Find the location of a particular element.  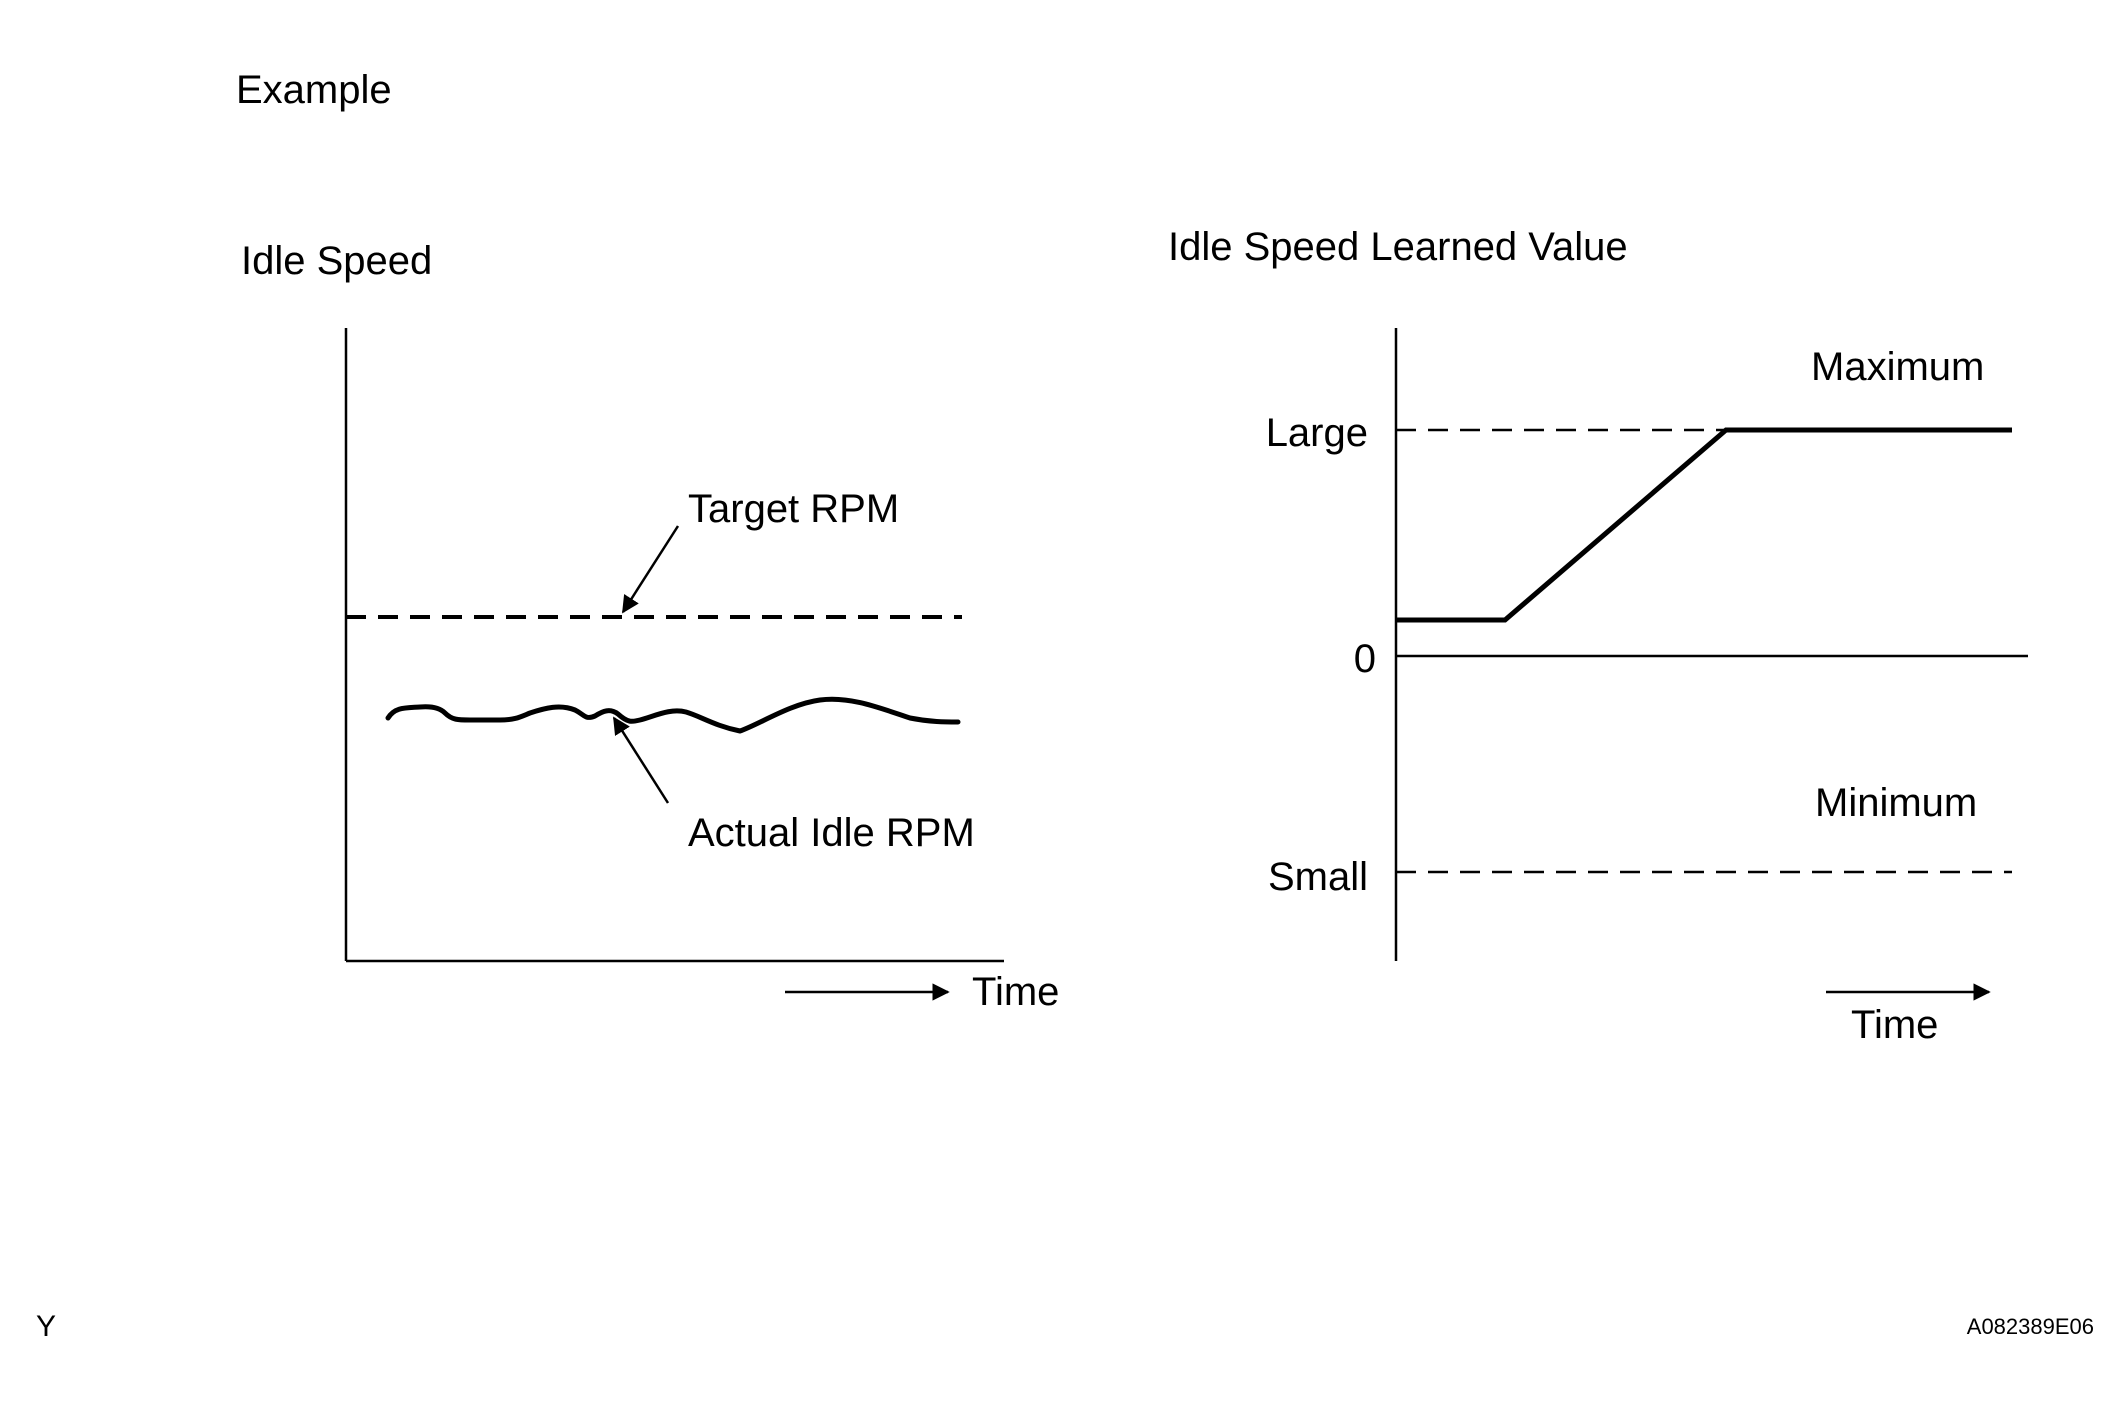

actual-idle-rpm-label: Actual Idle RPM is located at coordinates (831, 833).